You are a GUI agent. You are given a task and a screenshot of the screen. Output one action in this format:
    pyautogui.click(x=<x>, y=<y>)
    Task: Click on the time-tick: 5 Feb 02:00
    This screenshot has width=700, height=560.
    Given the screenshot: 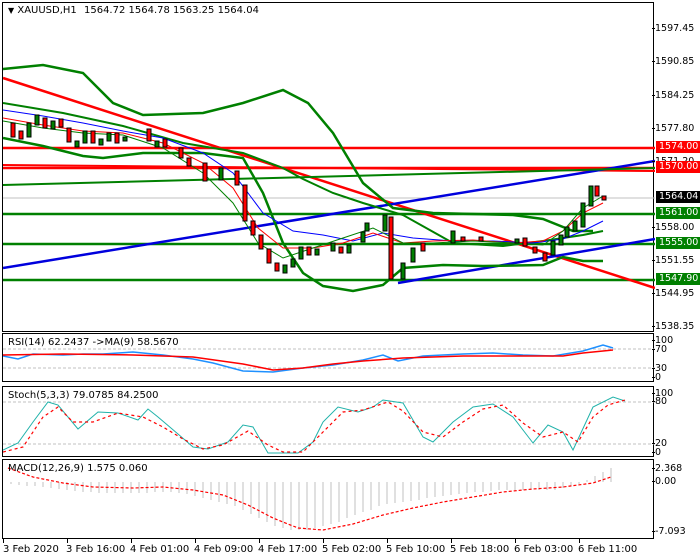 What is the action you would take?
    pyautogui.click(x=352, y=549)
    